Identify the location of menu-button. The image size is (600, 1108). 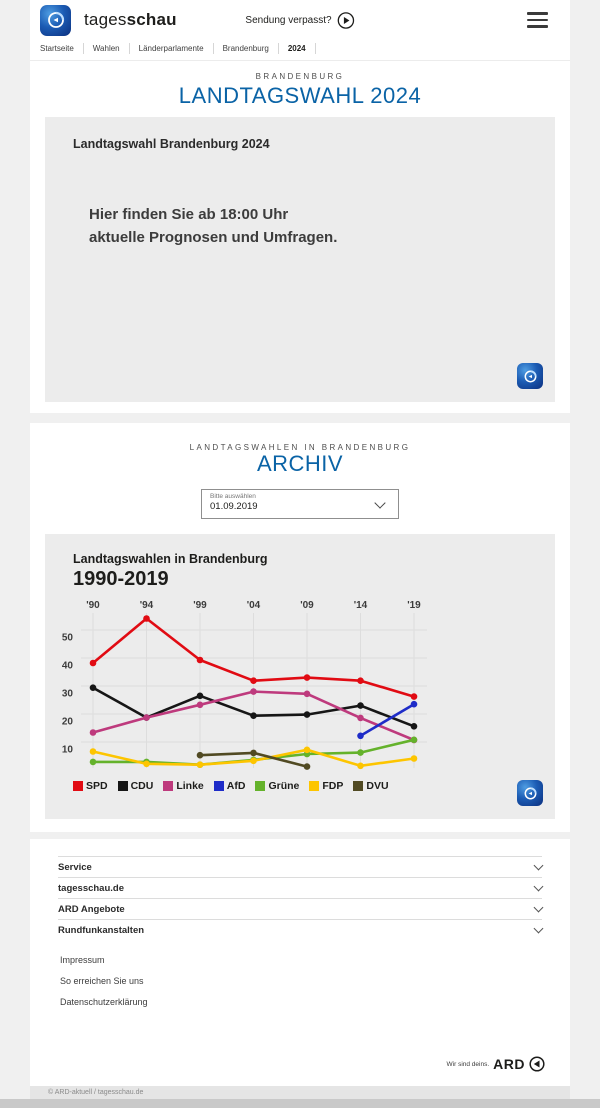
(537, 20).